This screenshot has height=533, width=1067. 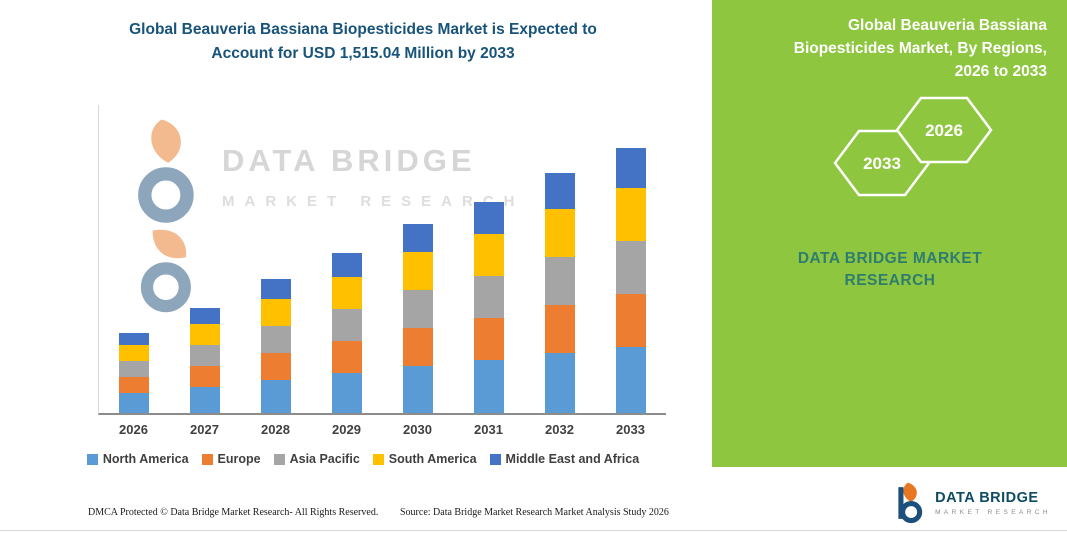 I want to click on legend-item: Asia Pacific, so click(x=316, y=459).